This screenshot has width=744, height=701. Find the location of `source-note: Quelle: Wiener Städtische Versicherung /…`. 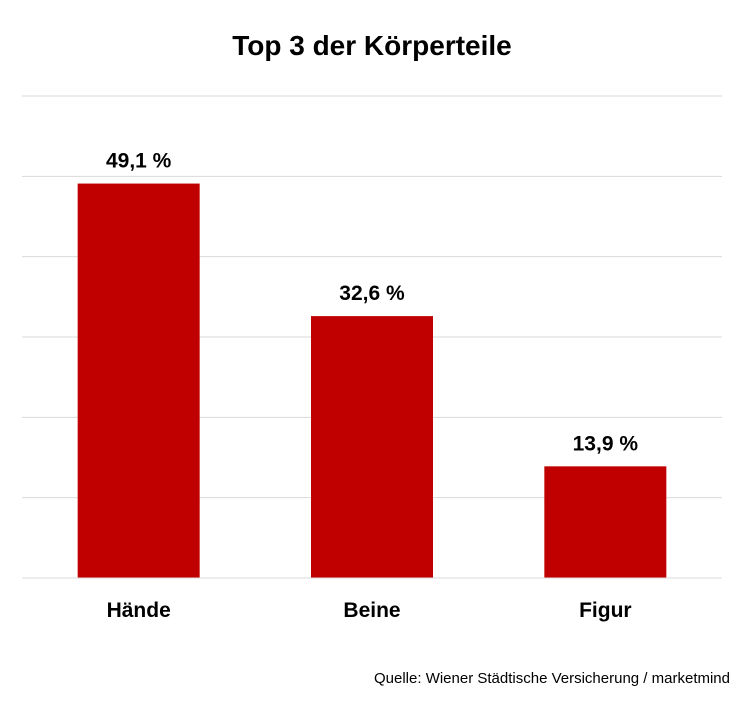

source-note: Quelle: Wiener Städtische Versicherung /… is located at coordinates (552, 678).